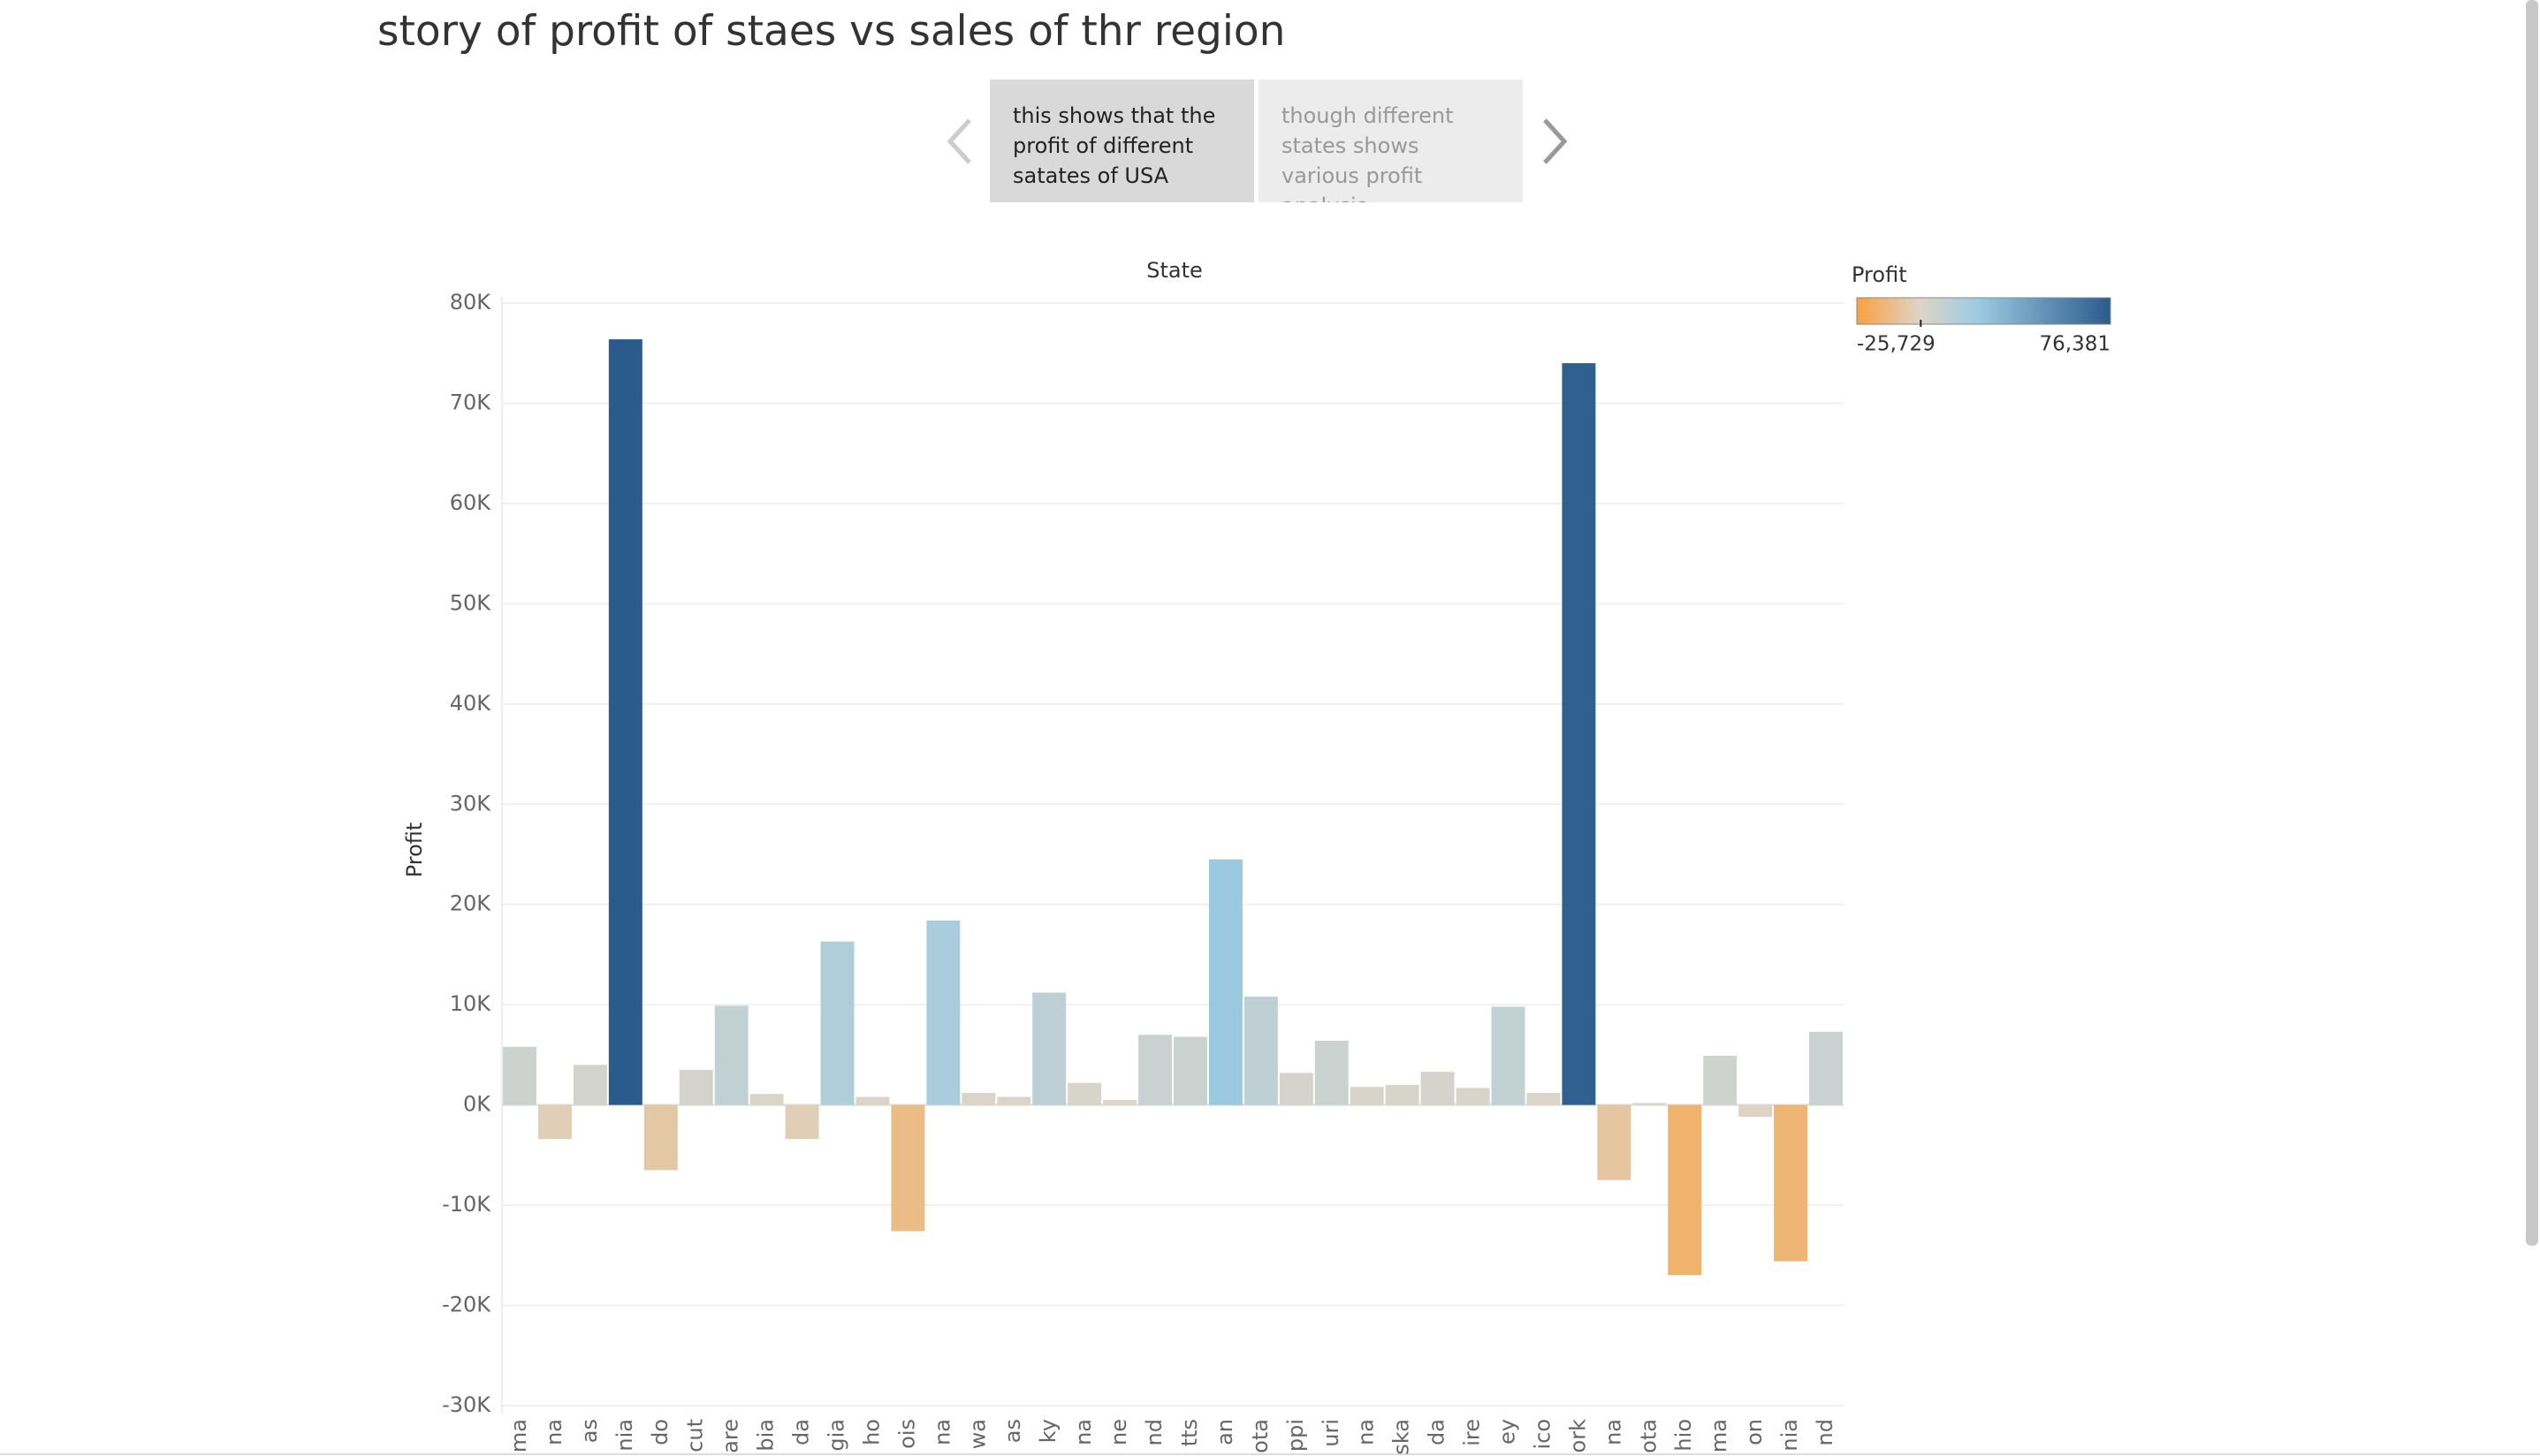 The height and width of the screenshot is (1456, 2540). I want to click on y-tick-label: 10K, so click(471, 1003).